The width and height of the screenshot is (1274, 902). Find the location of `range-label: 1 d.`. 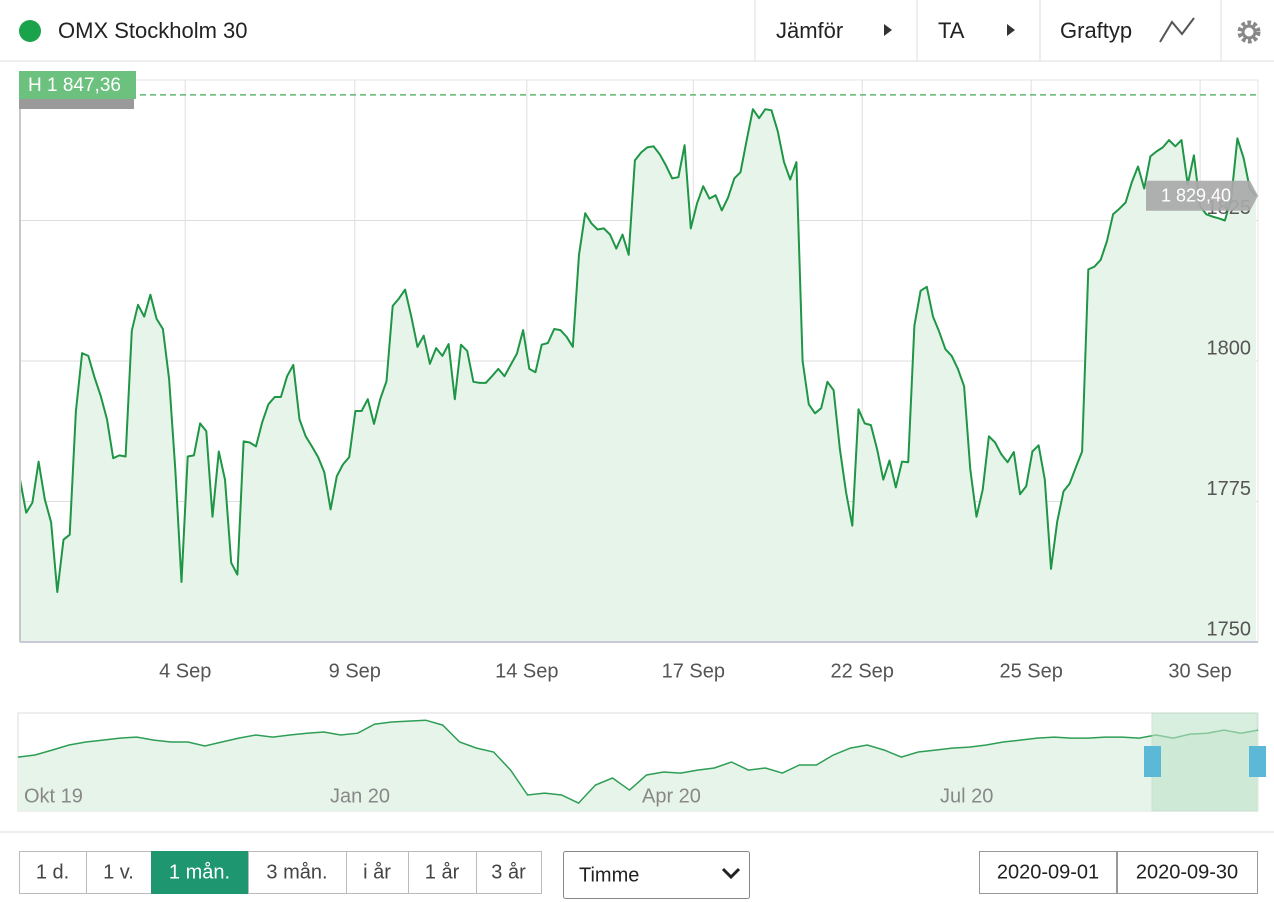

range-label: 1 d. is located at coordinates (52, 872).